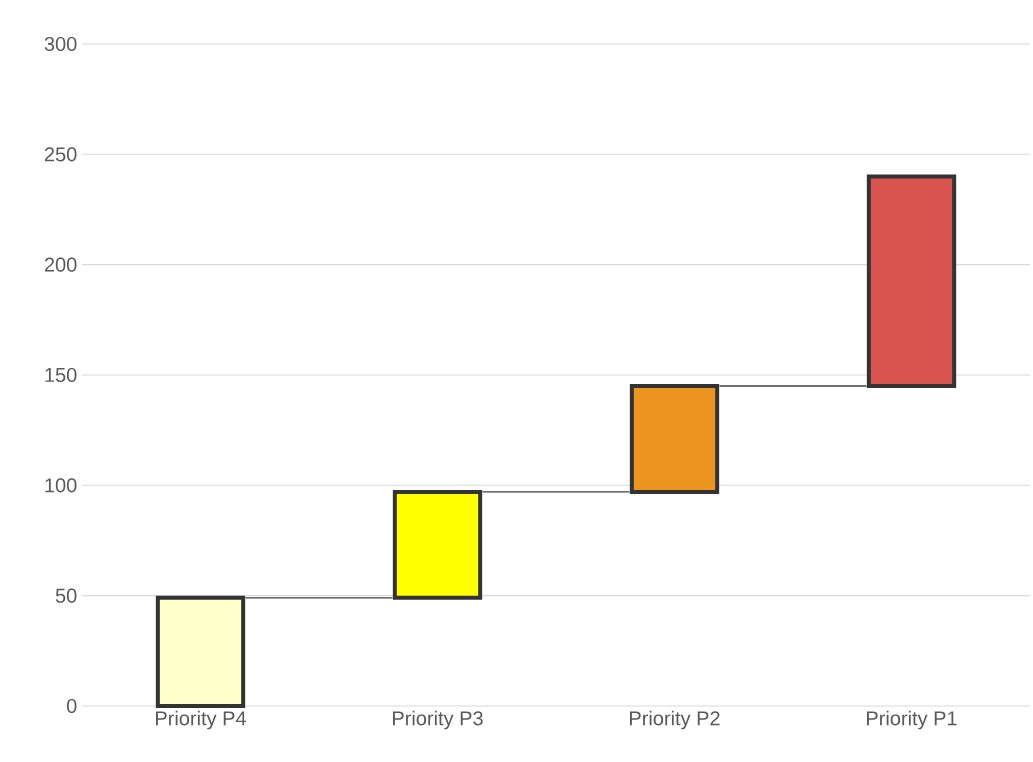  I want to click on y-tick-label: 50, so click(66, 595).